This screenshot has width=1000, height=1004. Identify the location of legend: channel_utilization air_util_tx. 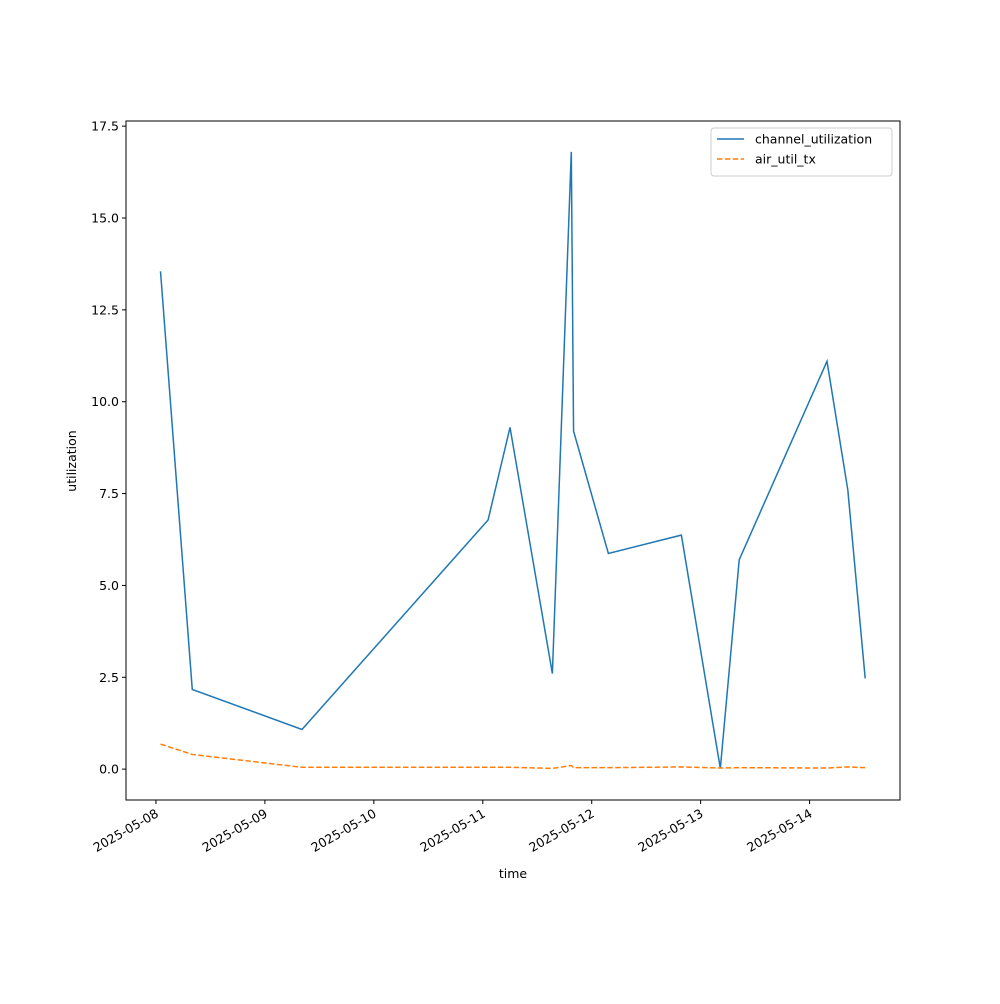
(801, 152).